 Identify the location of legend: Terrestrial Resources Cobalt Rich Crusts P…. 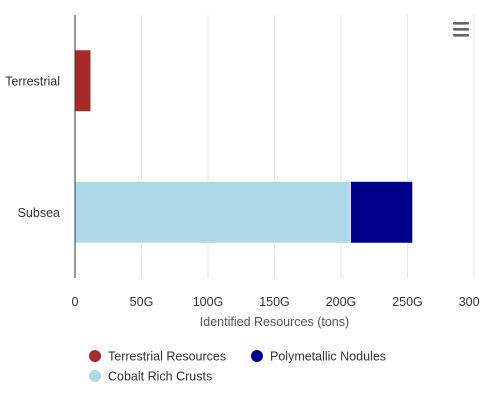
(237, 367).